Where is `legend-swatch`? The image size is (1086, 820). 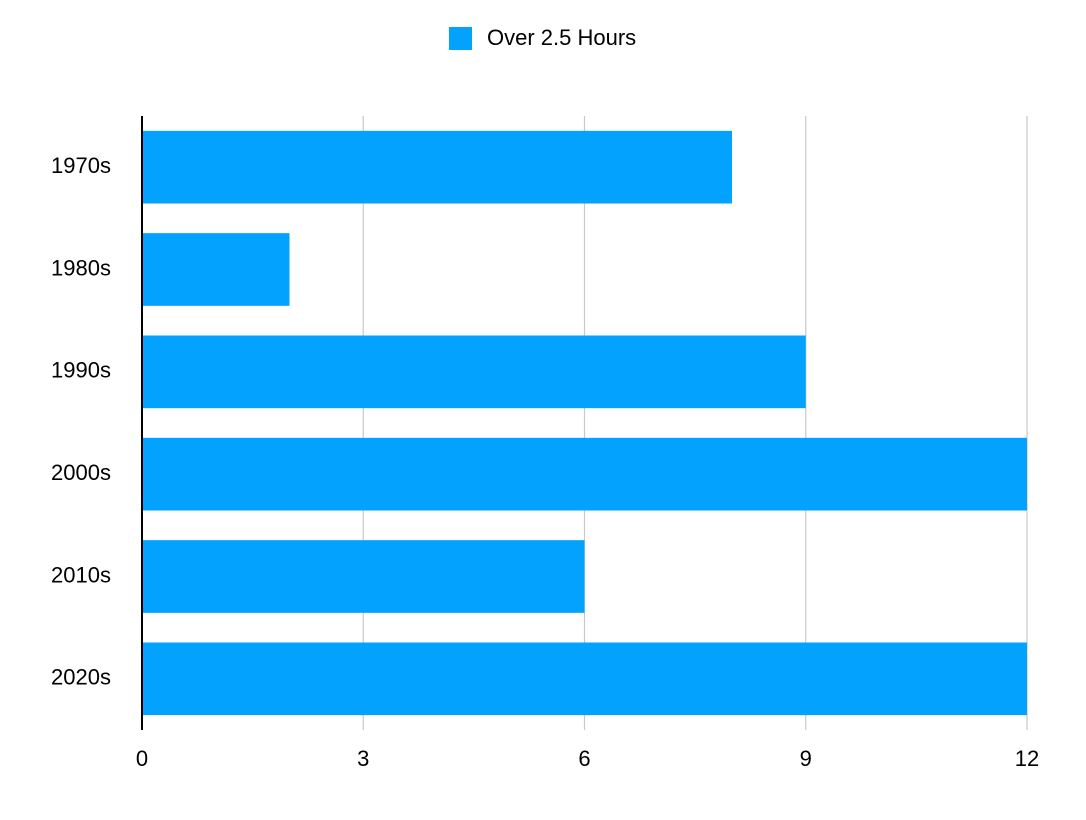
legend-swatch is located at coordinates (460, 38).